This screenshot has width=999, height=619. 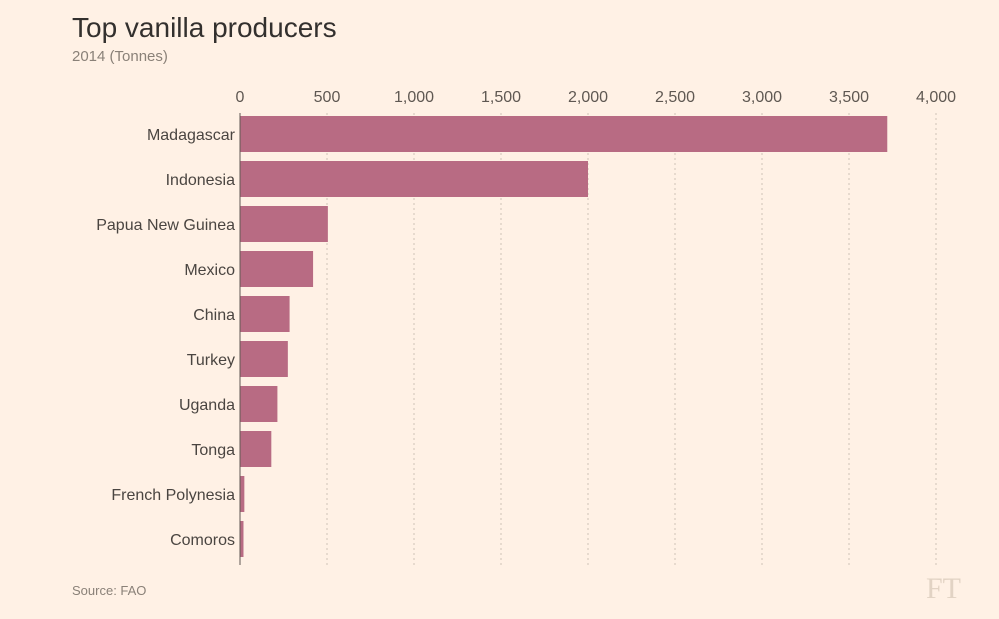 I want to click on category-label: Comoros, so click(x=202, y=540).